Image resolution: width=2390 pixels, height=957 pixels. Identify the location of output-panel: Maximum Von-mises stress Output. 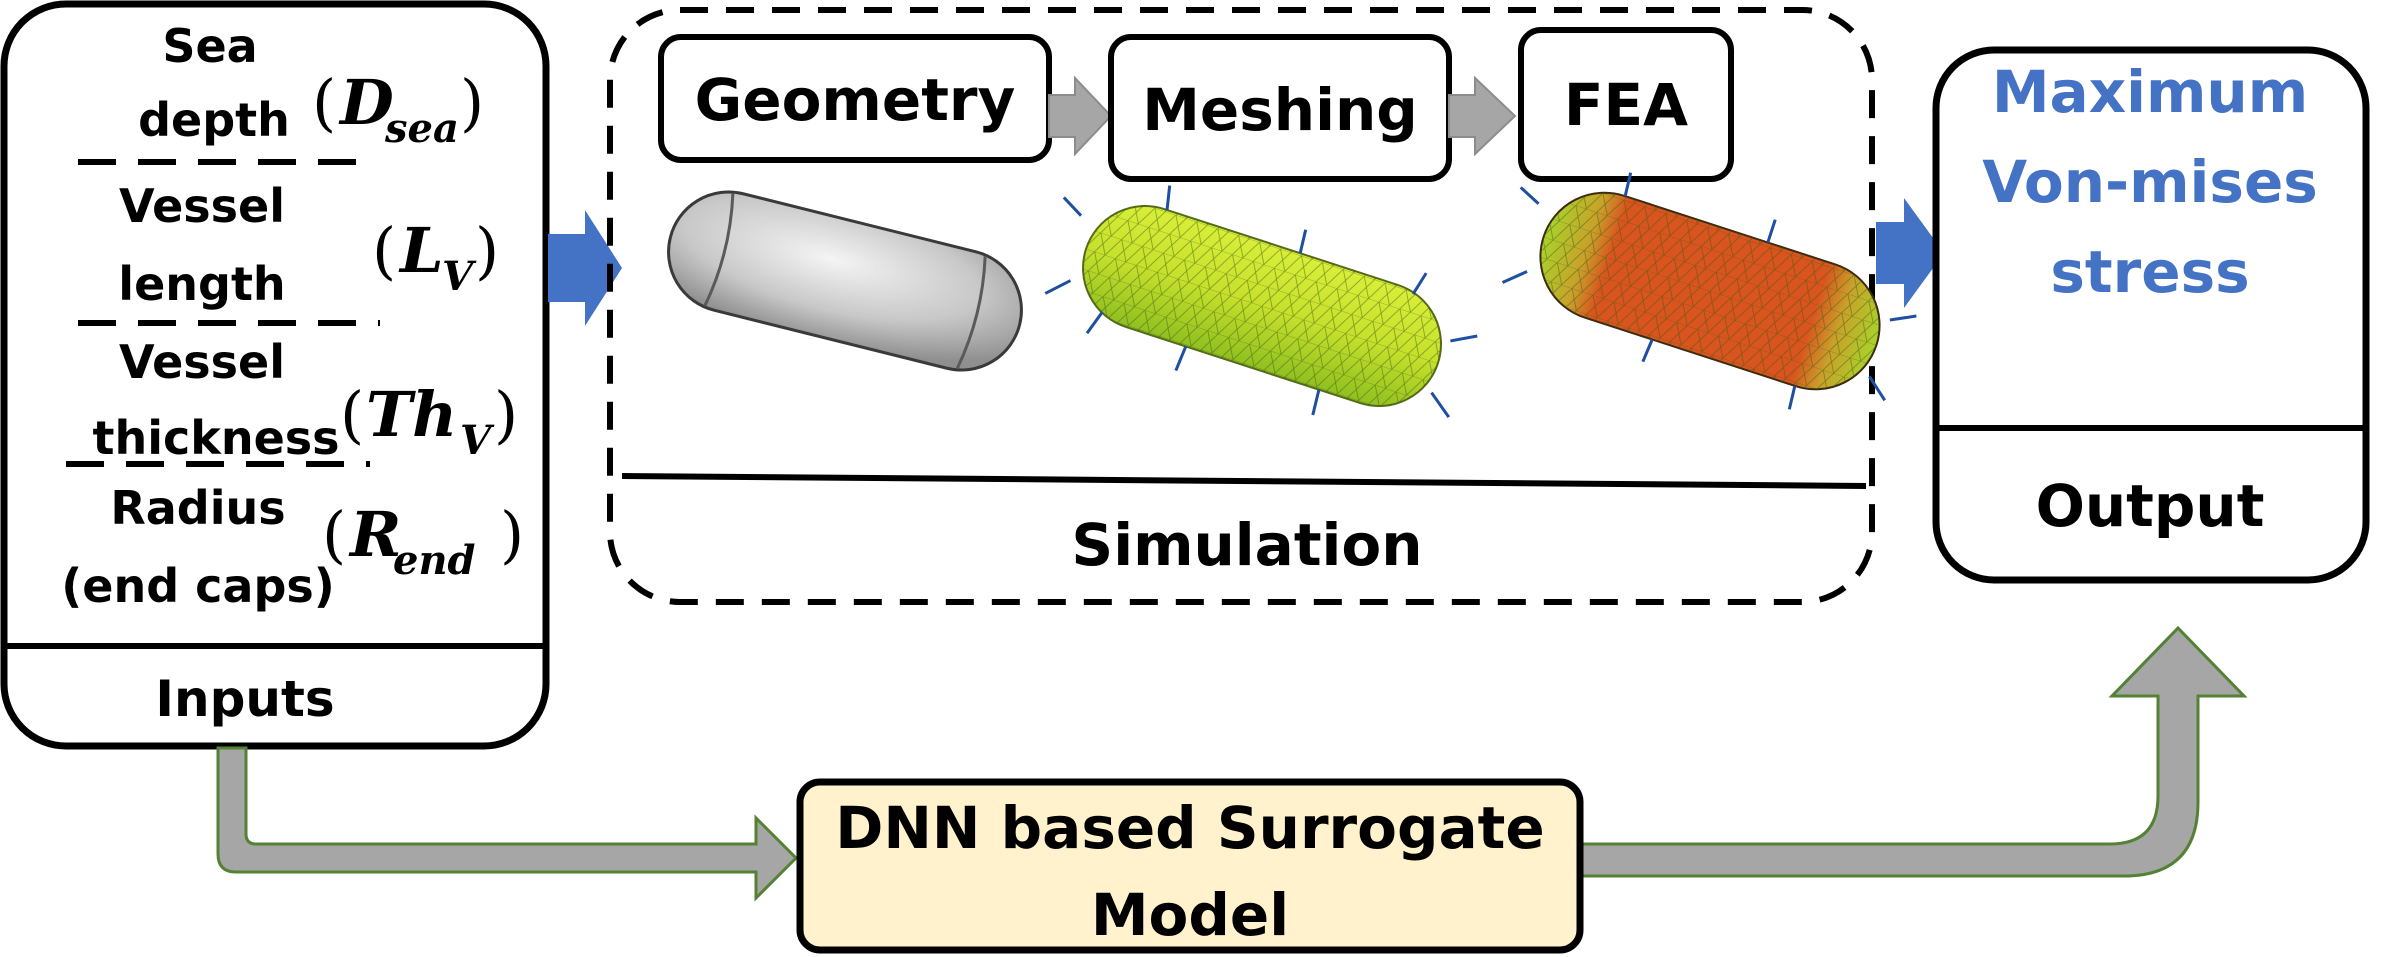
(2151, 315).